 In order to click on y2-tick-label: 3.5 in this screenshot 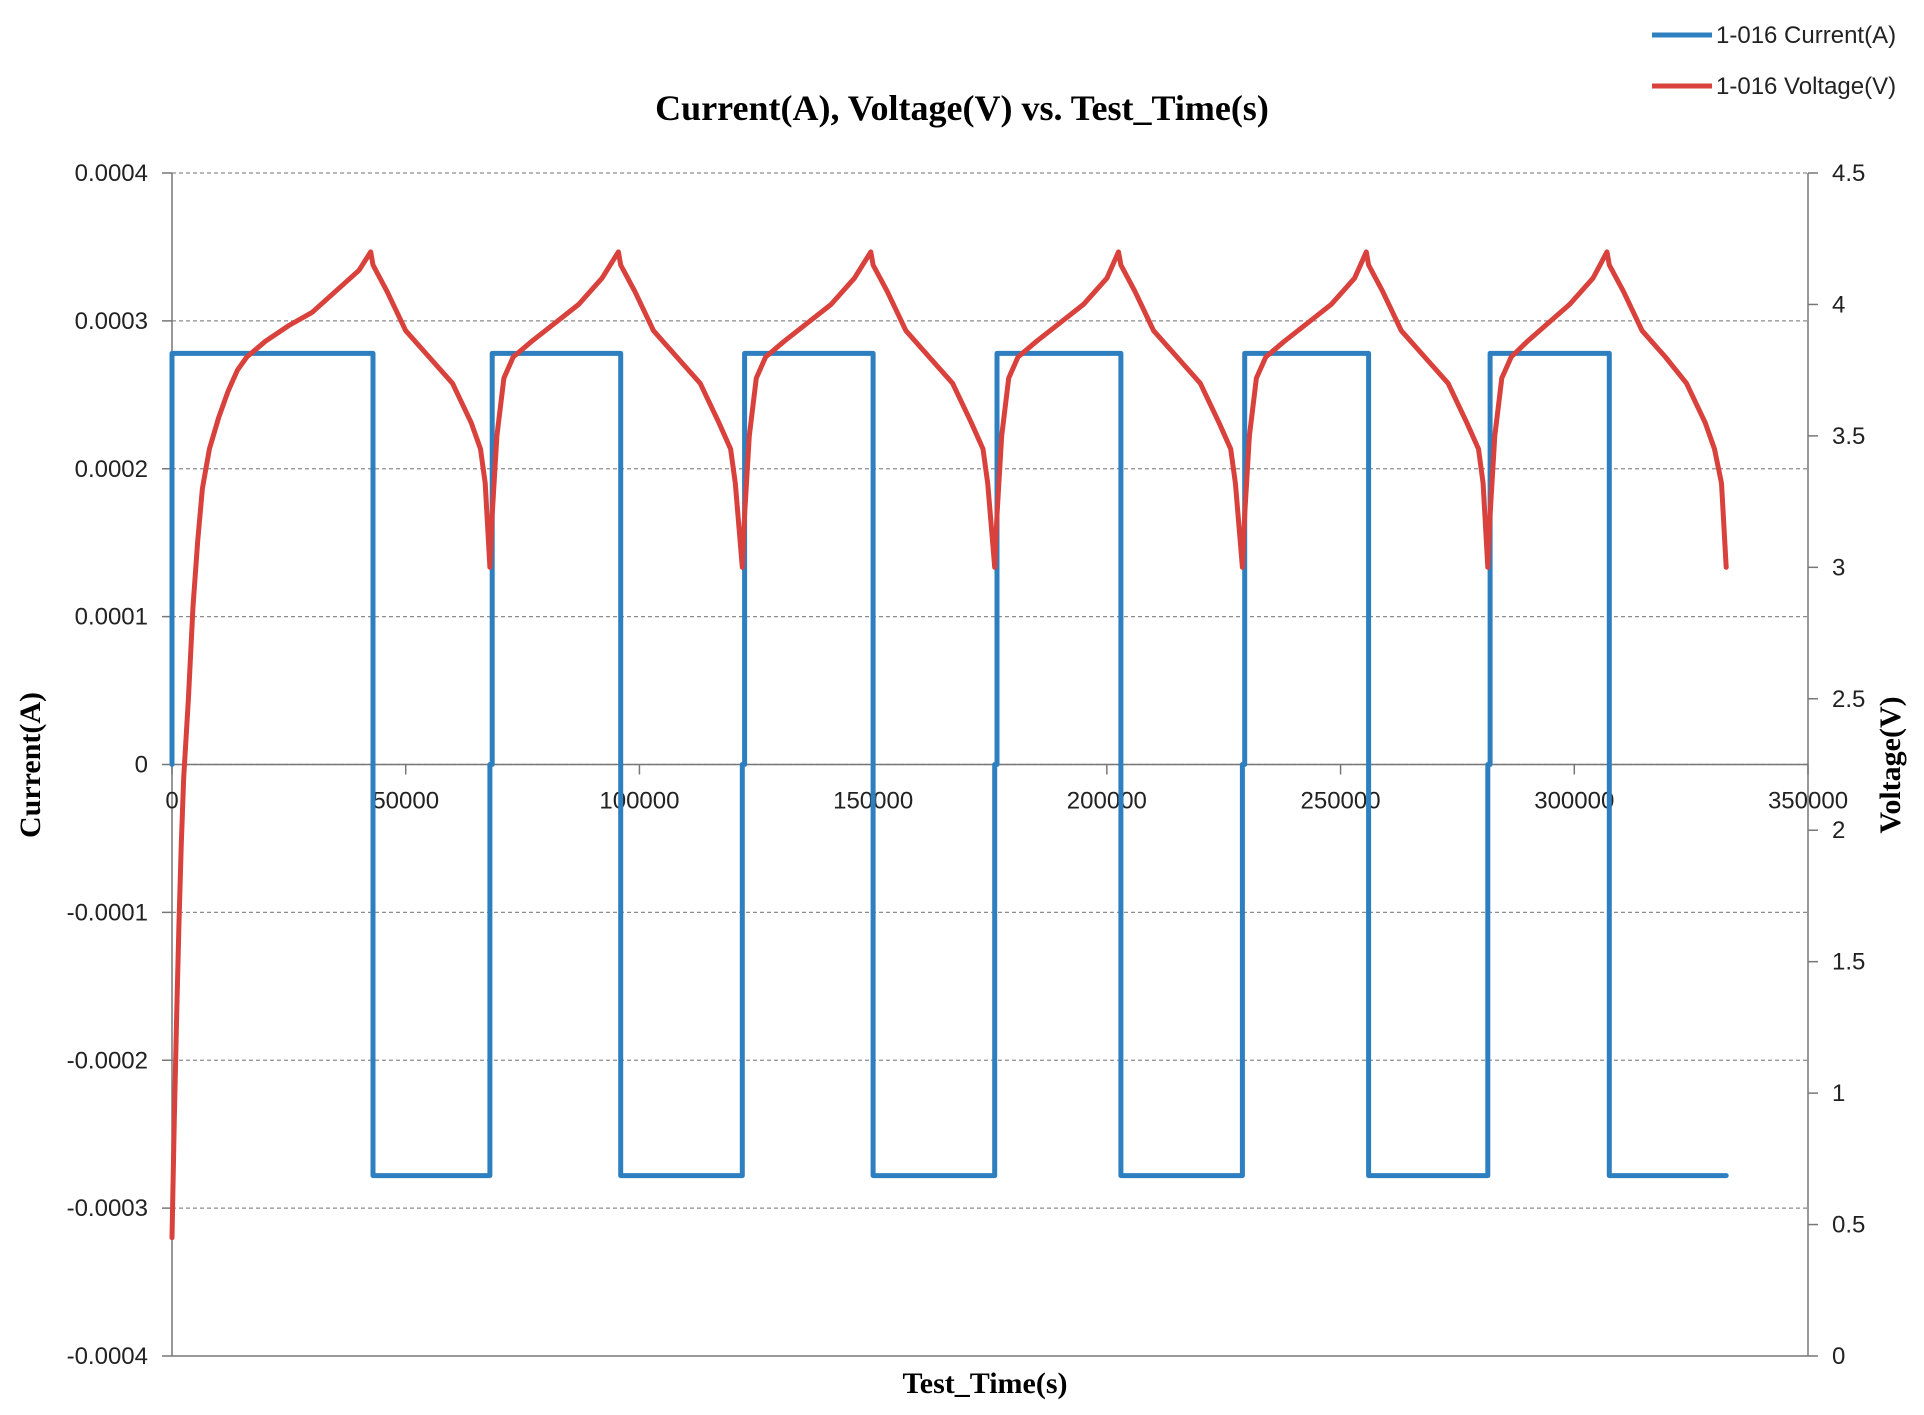, I will do `click(1848, 436)`.